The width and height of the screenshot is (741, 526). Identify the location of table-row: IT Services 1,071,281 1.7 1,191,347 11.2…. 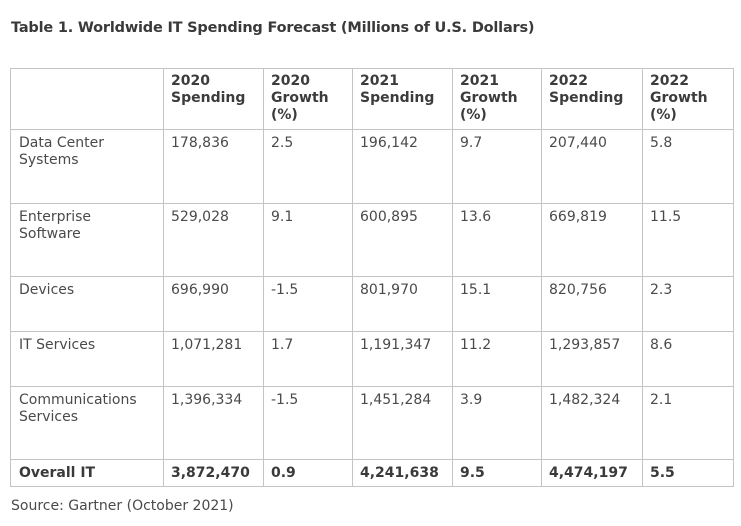
(372, 359).